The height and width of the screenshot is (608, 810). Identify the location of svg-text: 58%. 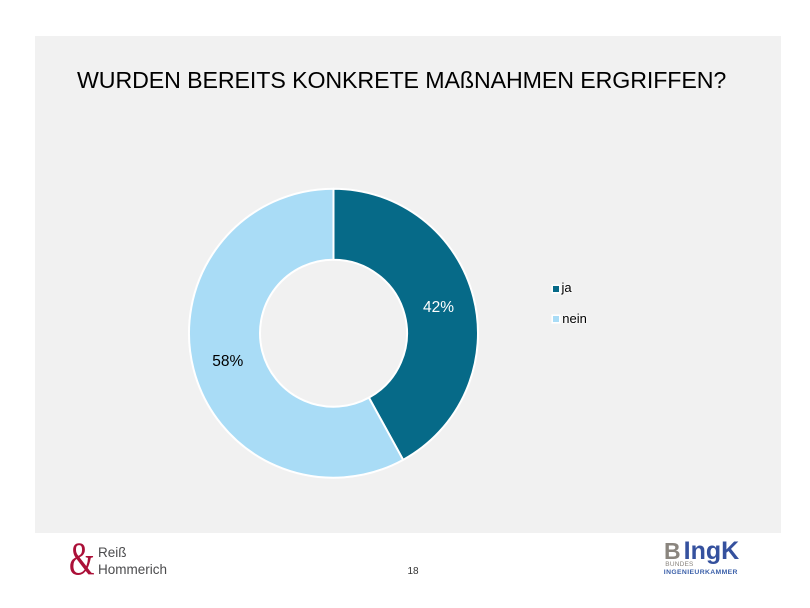
(227, 361).